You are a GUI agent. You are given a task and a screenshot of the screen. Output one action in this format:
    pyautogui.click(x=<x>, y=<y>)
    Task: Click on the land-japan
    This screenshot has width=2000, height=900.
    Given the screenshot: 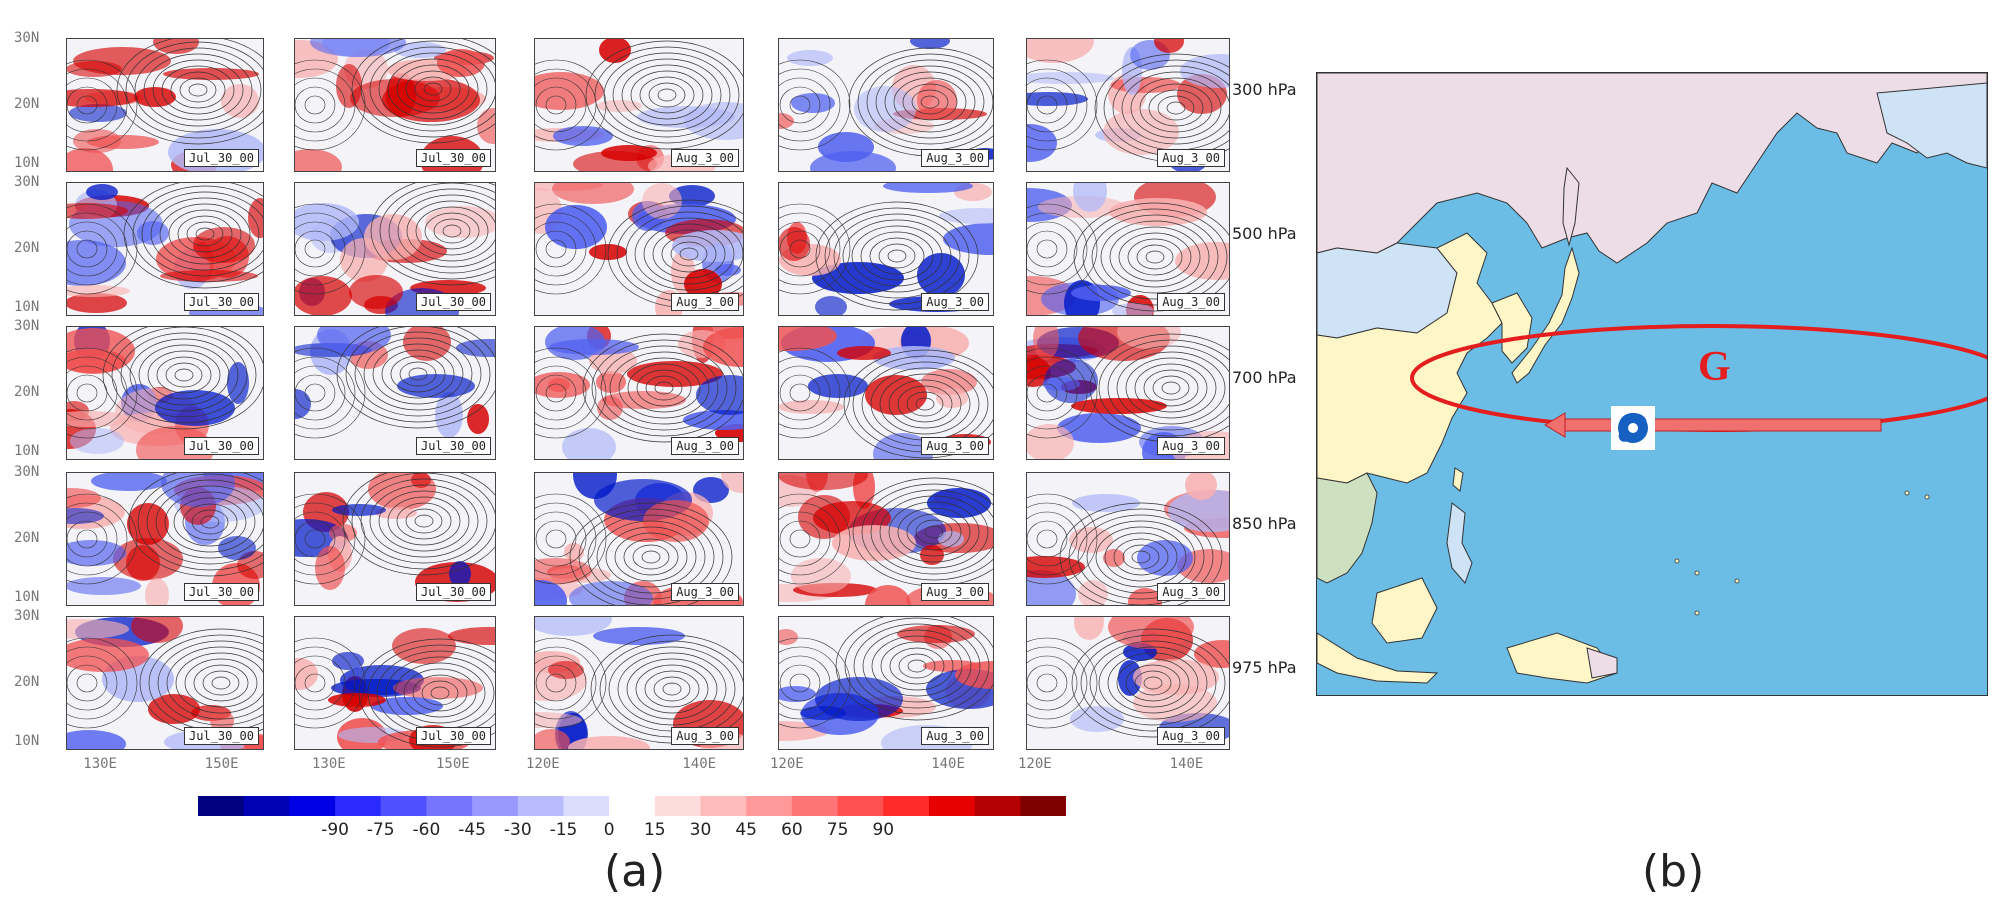 What is the action you would take?
    pyautogui.click(x=1545, y=315)
    